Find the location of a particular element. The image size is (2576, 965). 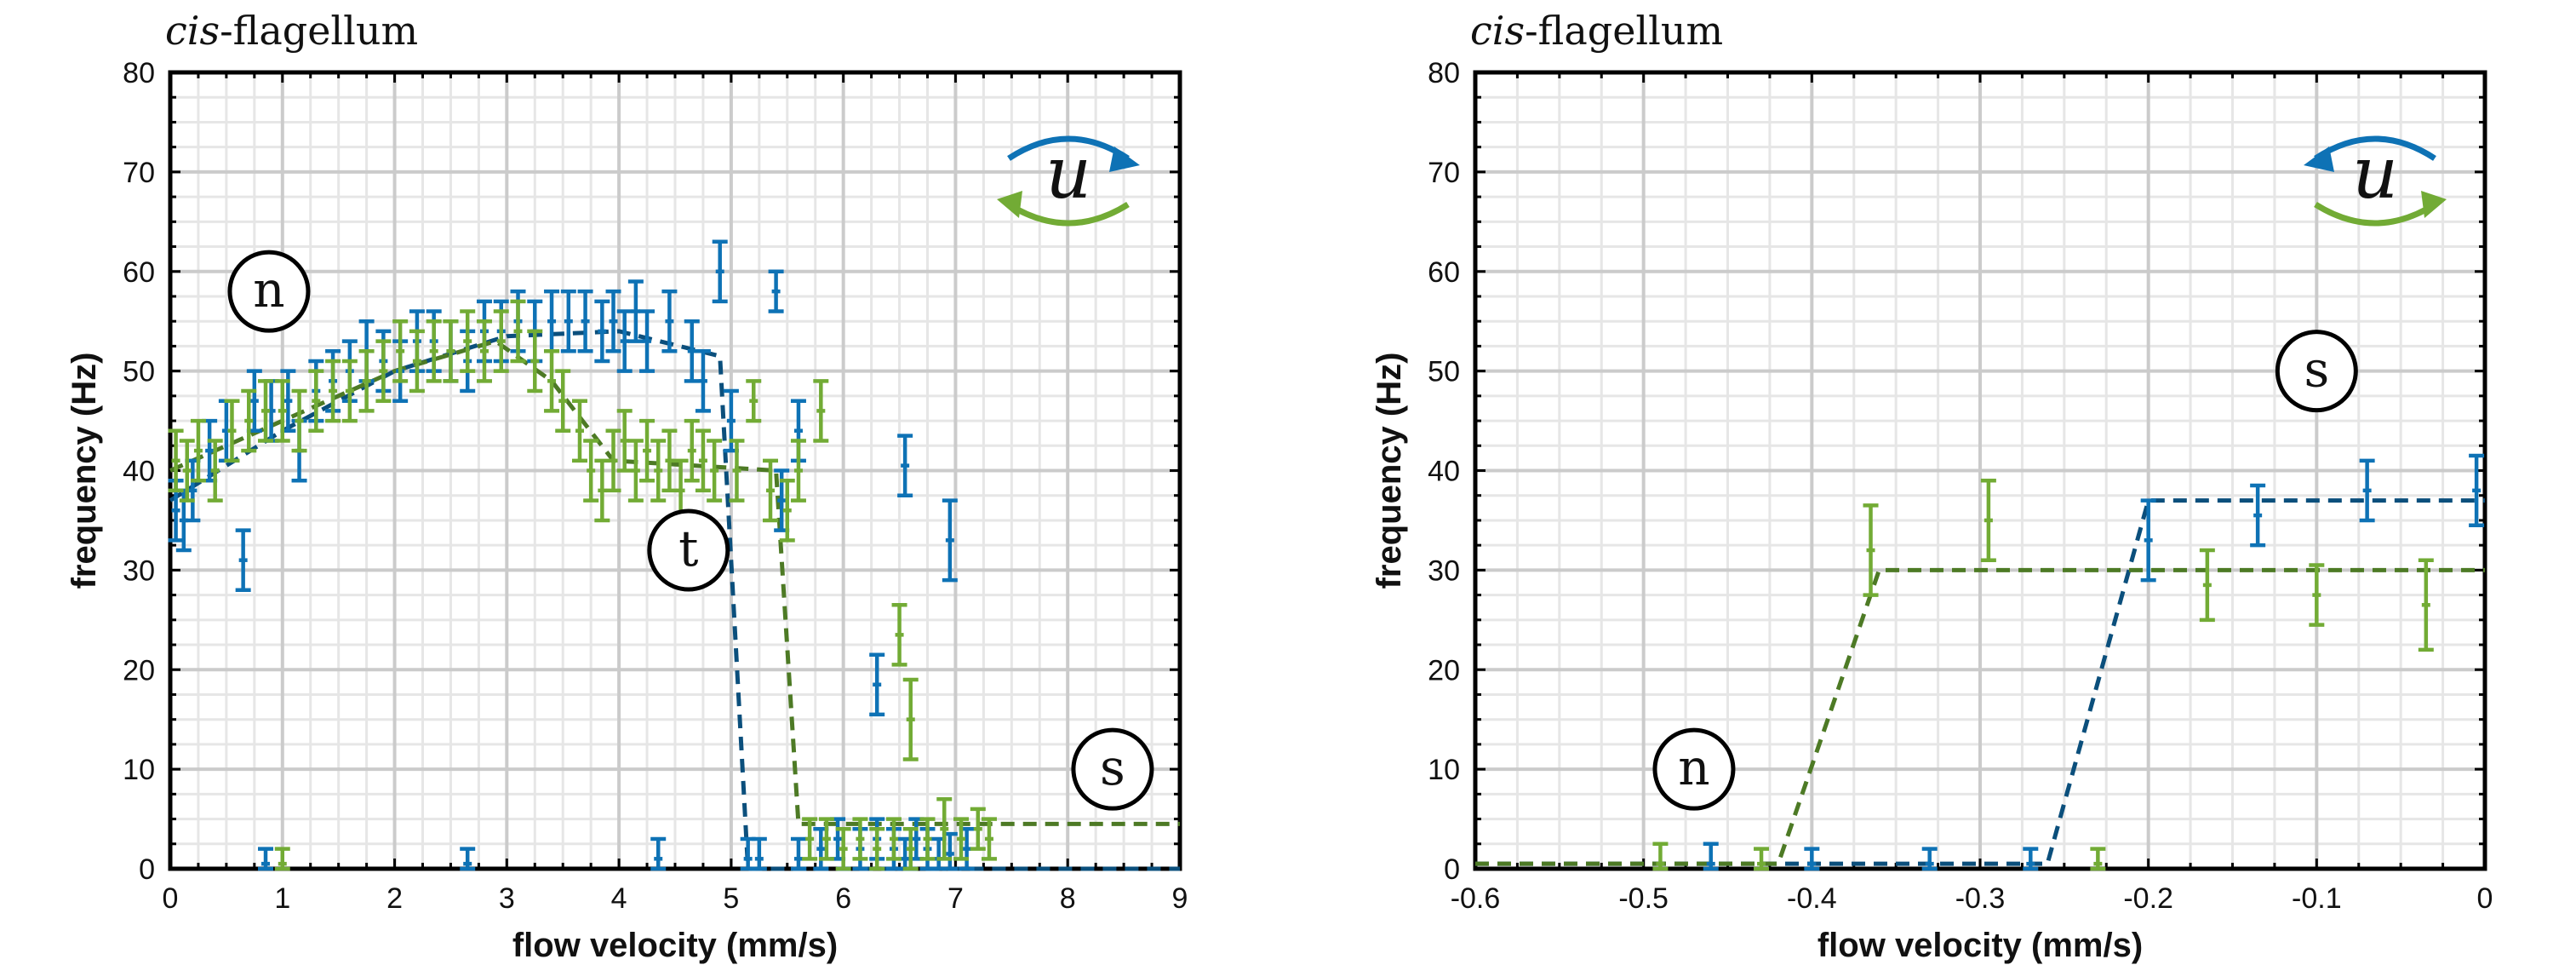

bottom-arrowhead-icon is located at coordinates (1009, 204).